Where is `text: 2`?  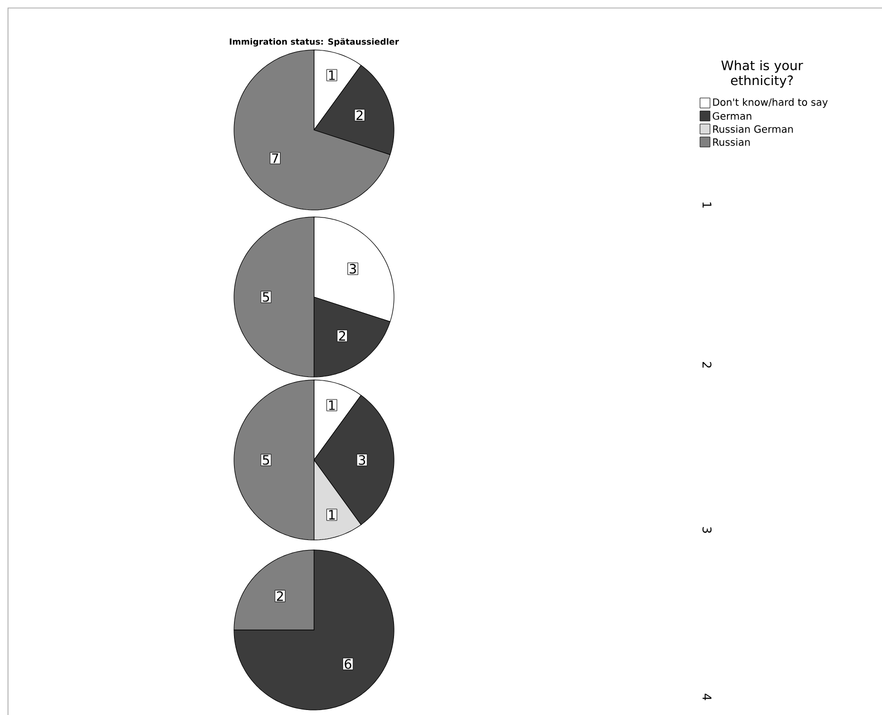 text: 2 is located at coordinates (707, 365).